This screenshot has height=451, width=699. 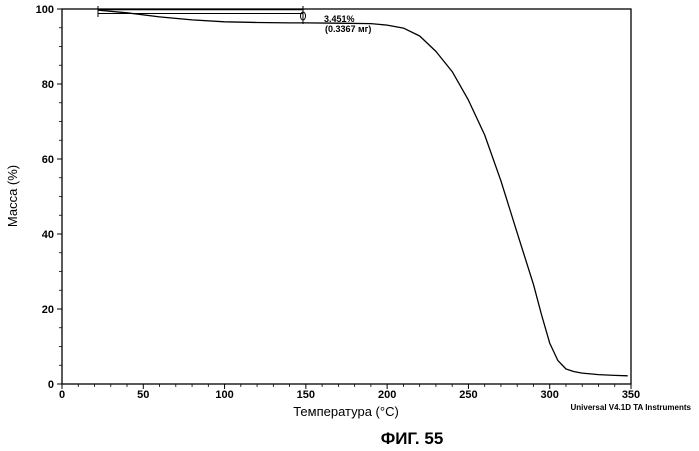 I want to click on x-tick-label: 0, so click(x=62, y=395).